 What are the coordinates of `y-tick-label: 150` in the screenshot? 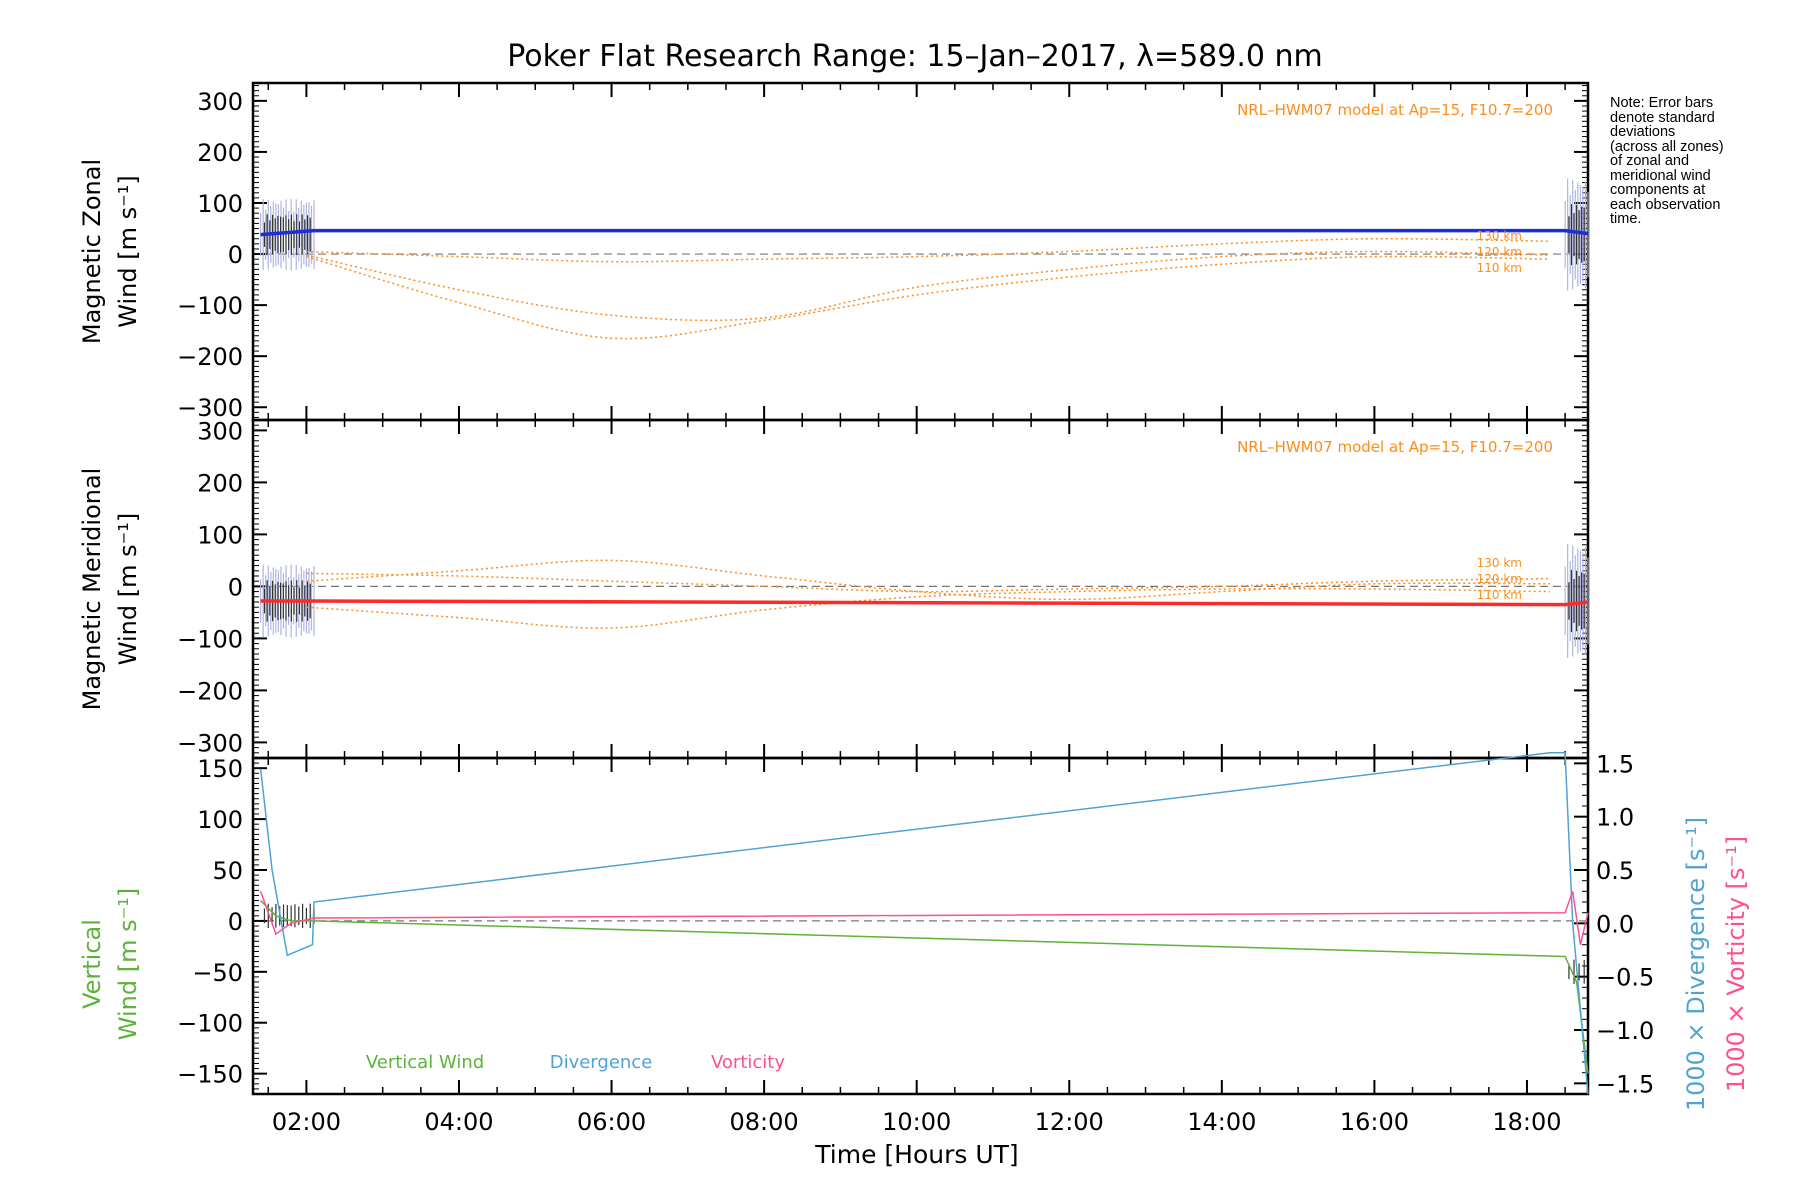 It's located at (220, 769).